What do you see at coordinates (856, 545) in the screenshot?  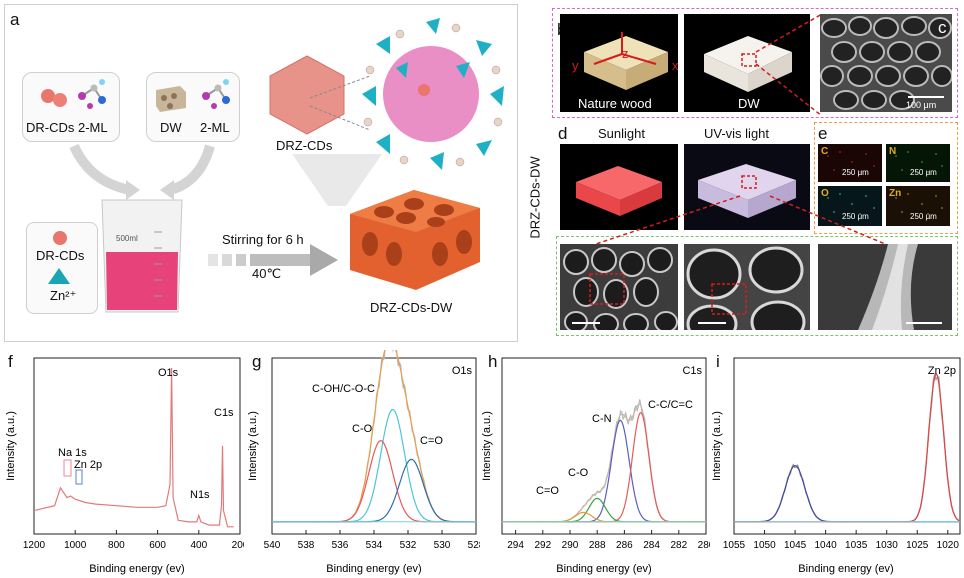 I see `x-tick-label: 1035` at bounding box center [856, 545].